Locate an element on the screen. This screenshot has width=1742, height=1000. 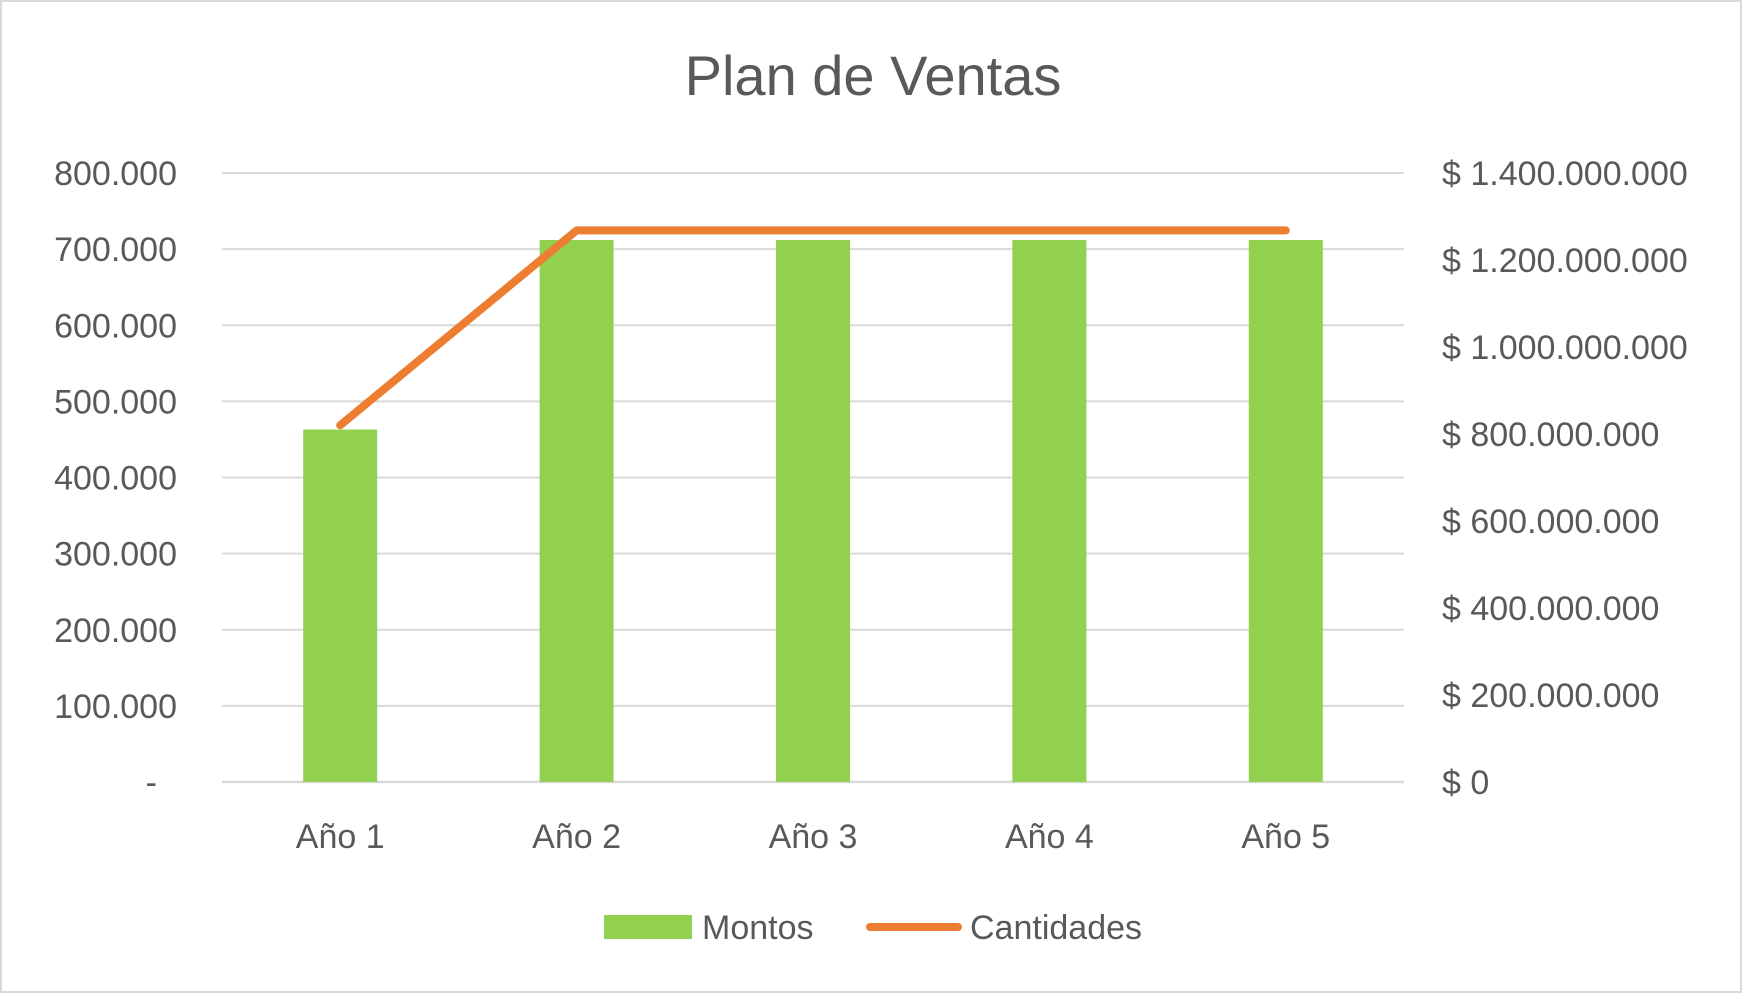
right-axis-tick-label: $ 600.000.000 is located at coordinates (1550, 522).